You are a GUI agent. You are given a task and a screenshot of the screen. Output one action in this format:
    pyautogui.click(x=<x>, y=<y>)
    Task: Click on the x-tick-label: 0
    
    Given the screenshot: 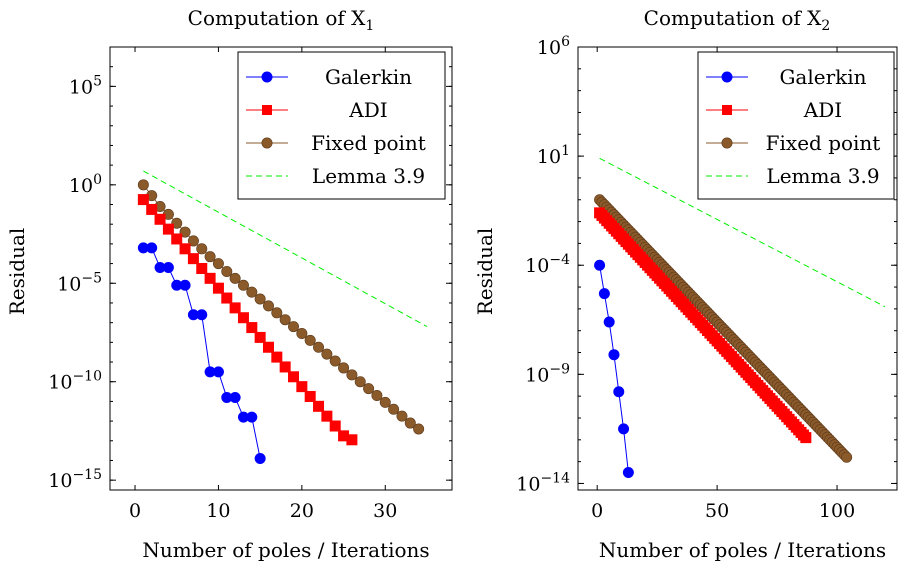 What is the action you would take?
    pyautogui.click(x=597, y=511)
    